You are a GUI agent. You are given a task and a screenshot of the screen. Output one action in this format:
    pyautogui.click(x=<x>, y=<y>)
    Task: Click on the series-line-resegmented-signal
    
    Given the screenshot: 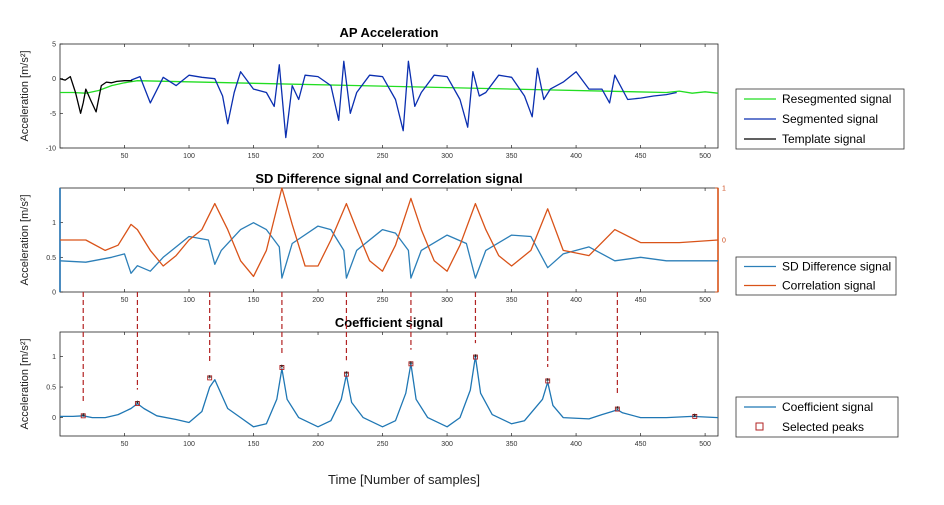 What is the action you would take?
    pyautogui.click(x=389, y=87)
    